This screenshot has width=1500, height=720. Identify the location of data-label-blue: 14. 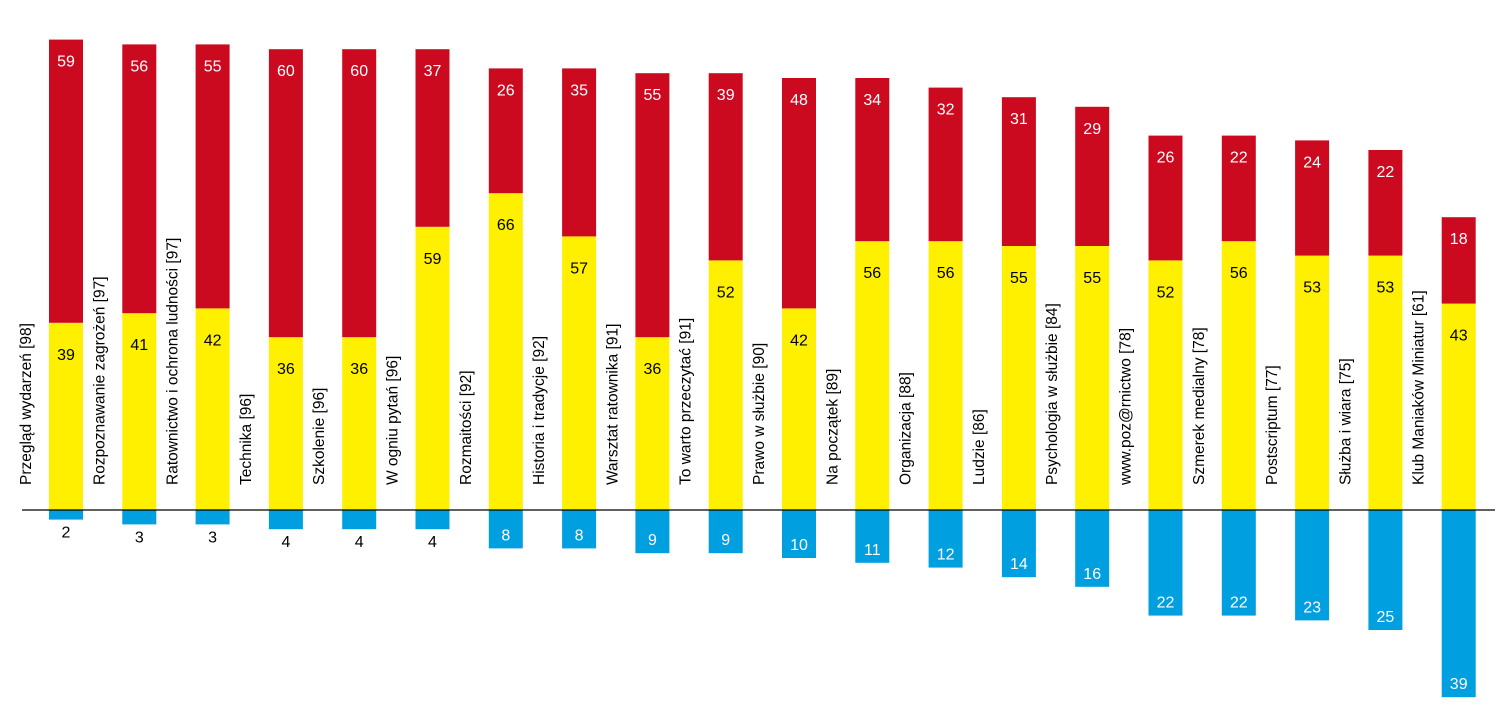
(1019, 564).